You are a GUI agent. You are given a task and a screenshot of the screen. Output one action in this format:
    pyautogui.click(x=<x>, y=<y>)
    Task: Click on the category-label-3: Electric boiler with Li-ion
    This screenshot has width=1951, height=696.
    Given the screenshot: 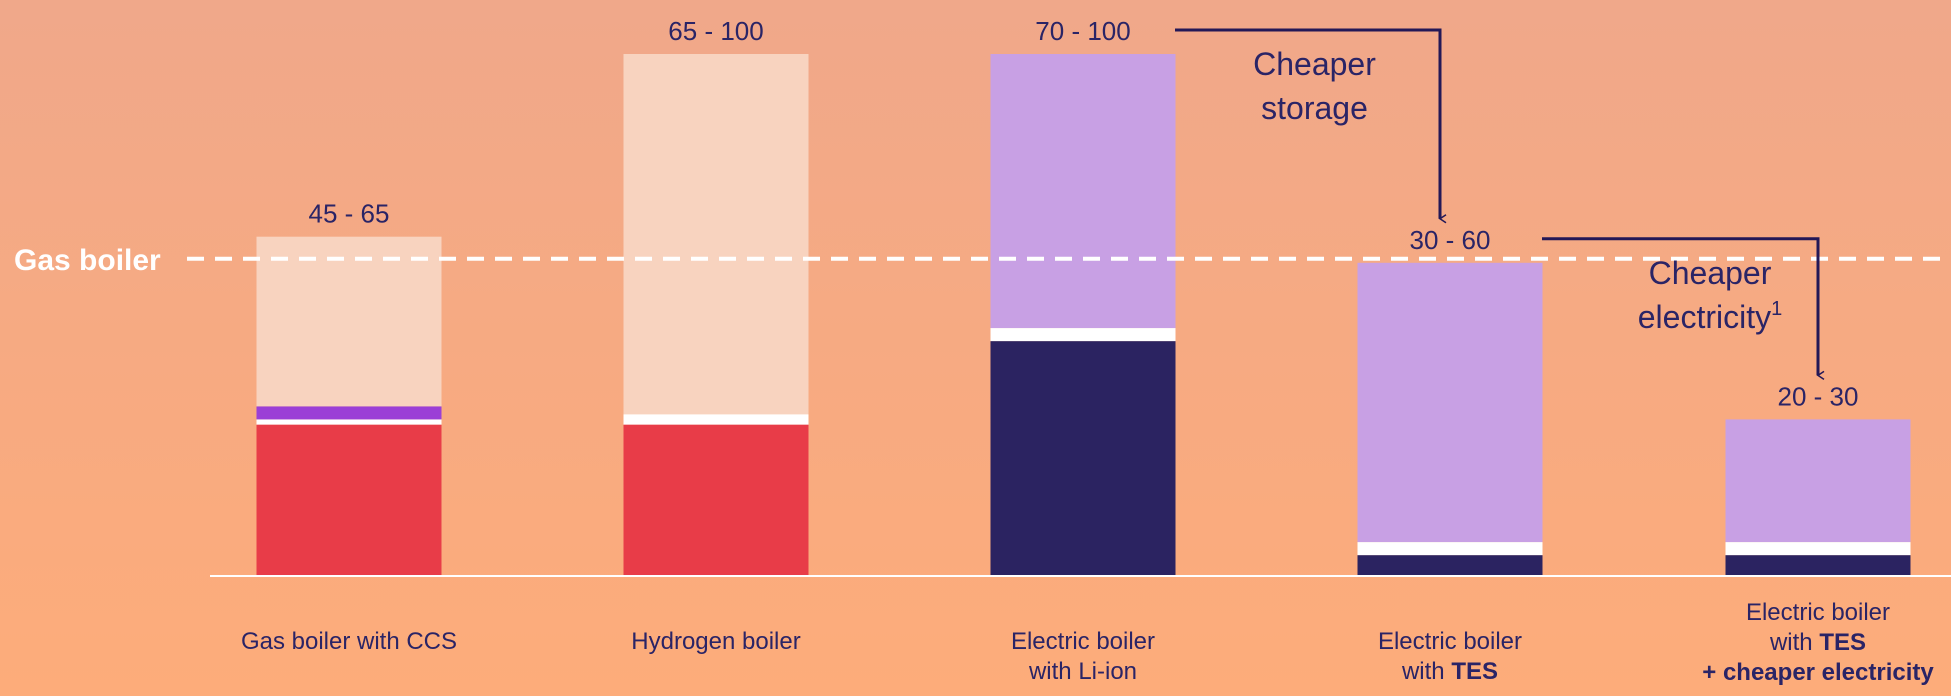 What is the action you would take?
    pyautogui.click(x=1083, y=656)
    